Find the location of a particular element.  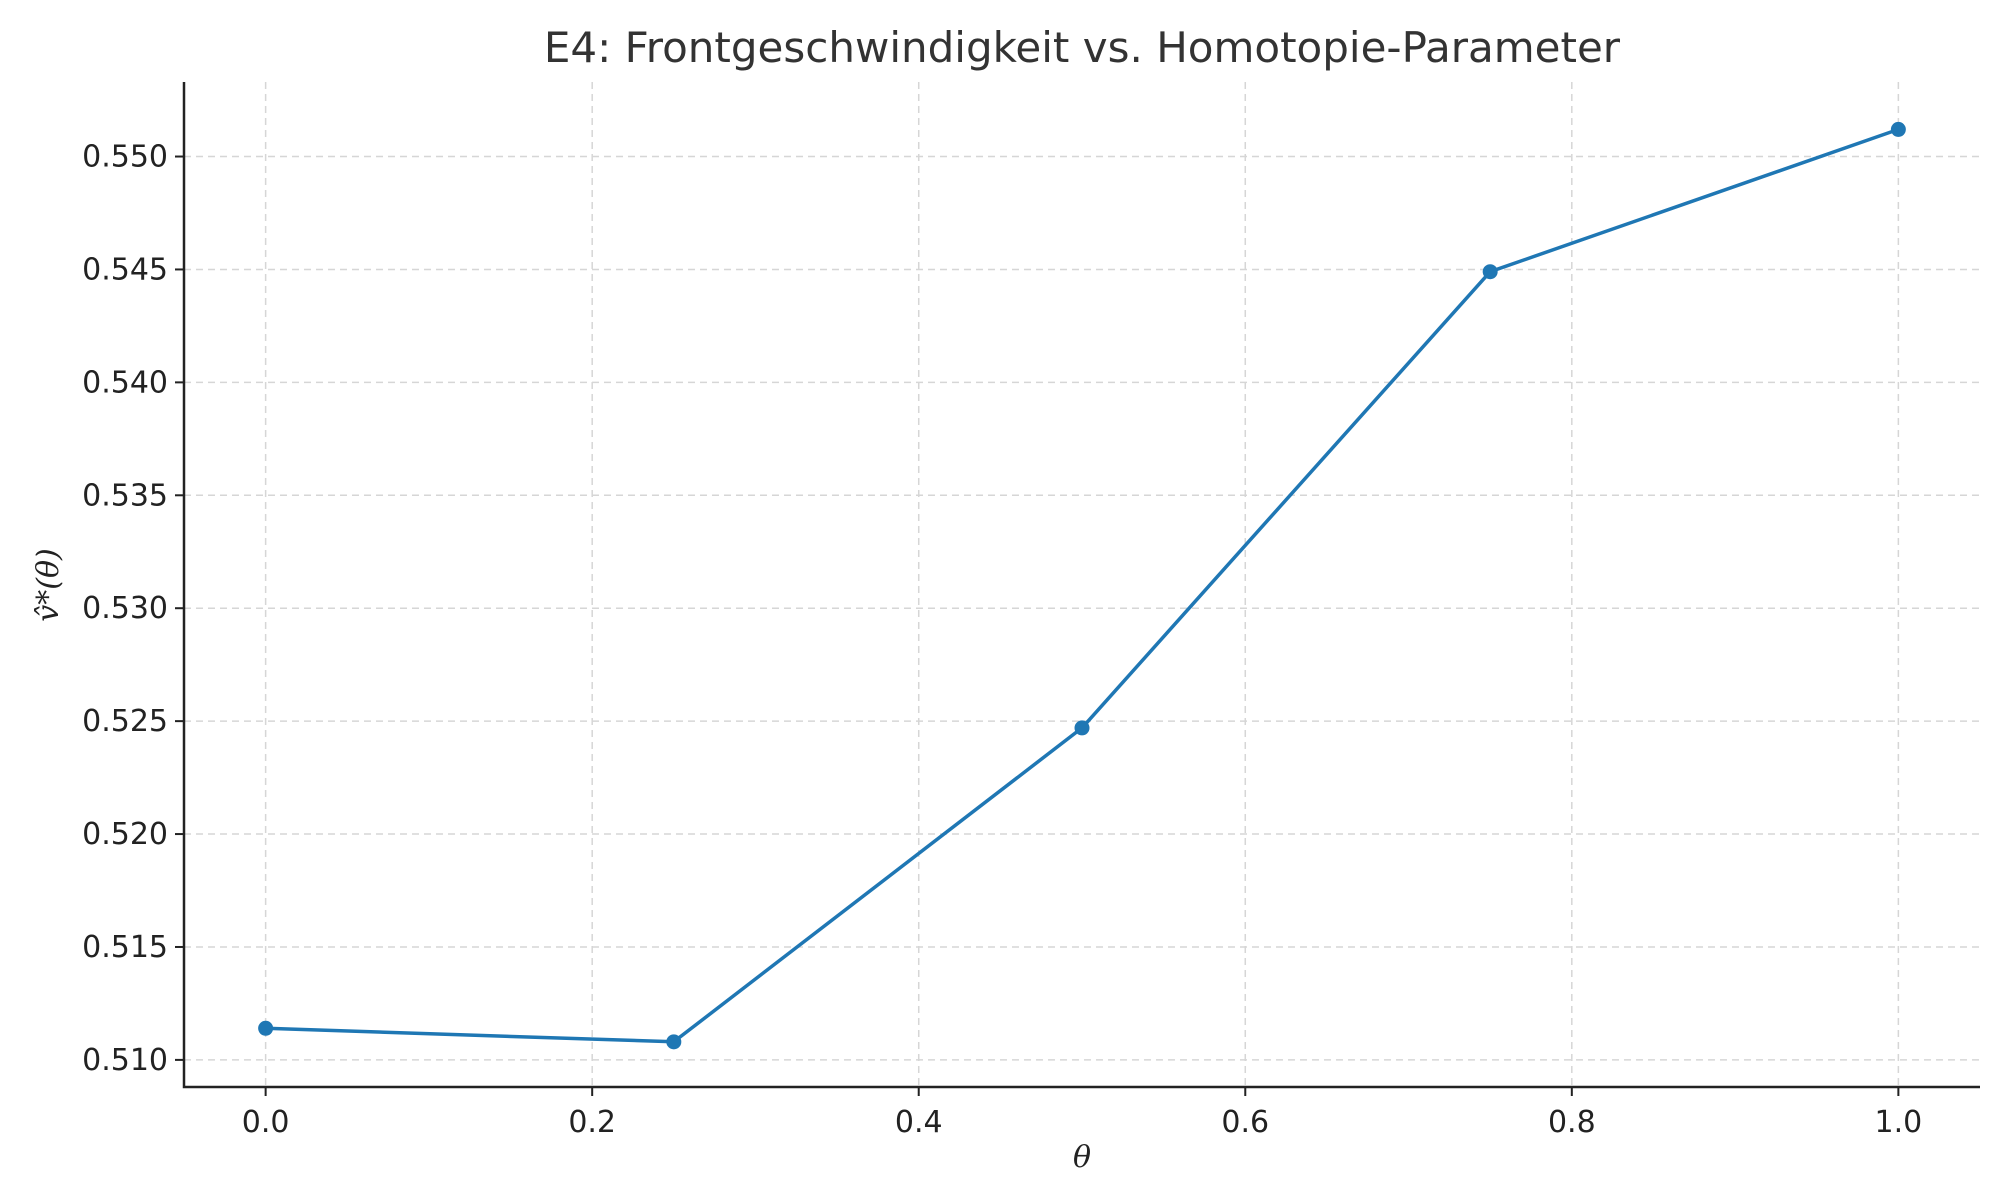

x-tick-label: 0.8 is located at coordinates (1572, 1122).